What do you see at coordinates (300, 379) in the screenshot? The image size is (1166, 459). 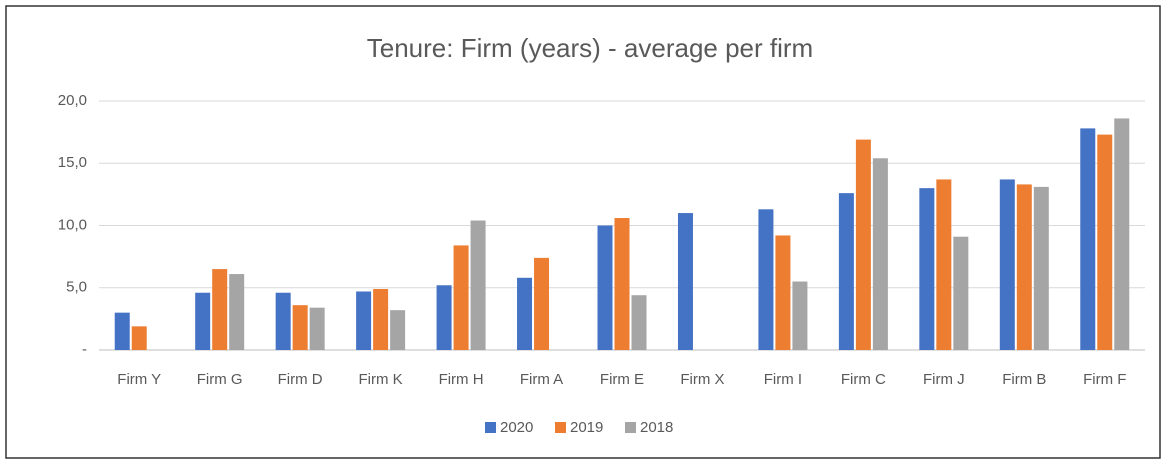 I see `x-tick-label: Firm D` at bounding box center [300, 379].